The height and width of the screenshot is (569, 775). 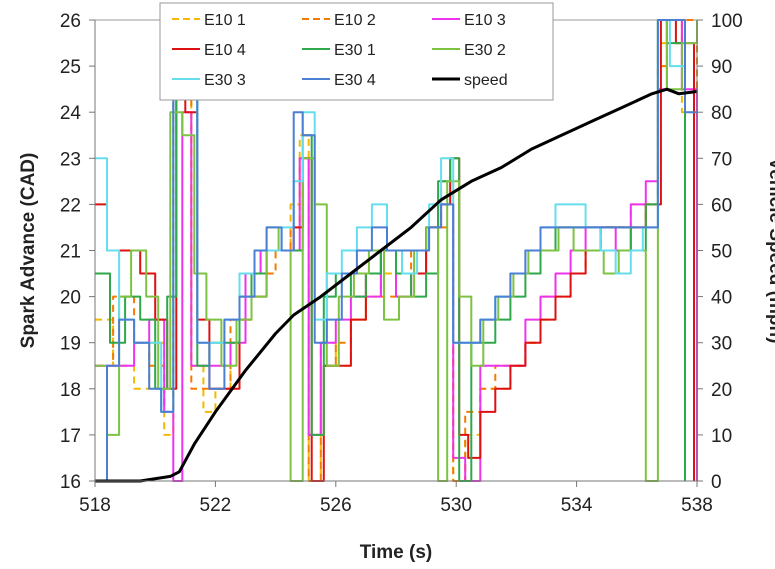 I want to click on left-y-tick-label: 23, so click(x=70, y=159).